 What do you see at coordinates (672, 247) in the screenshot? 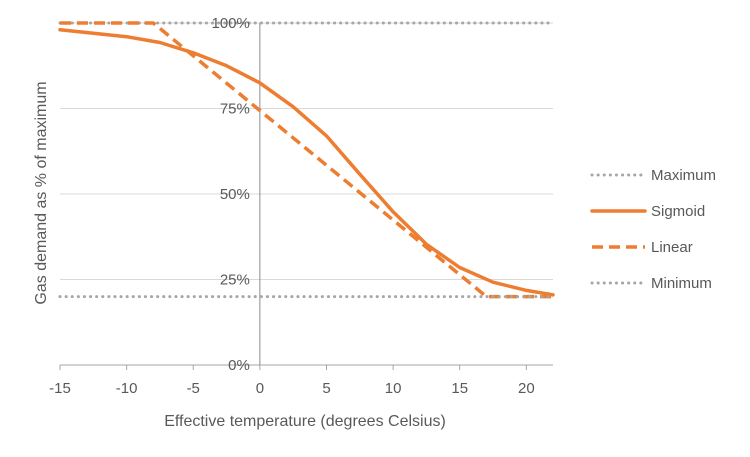
I see `legend-label-linear: Linear` at bounding box center [672, 247].